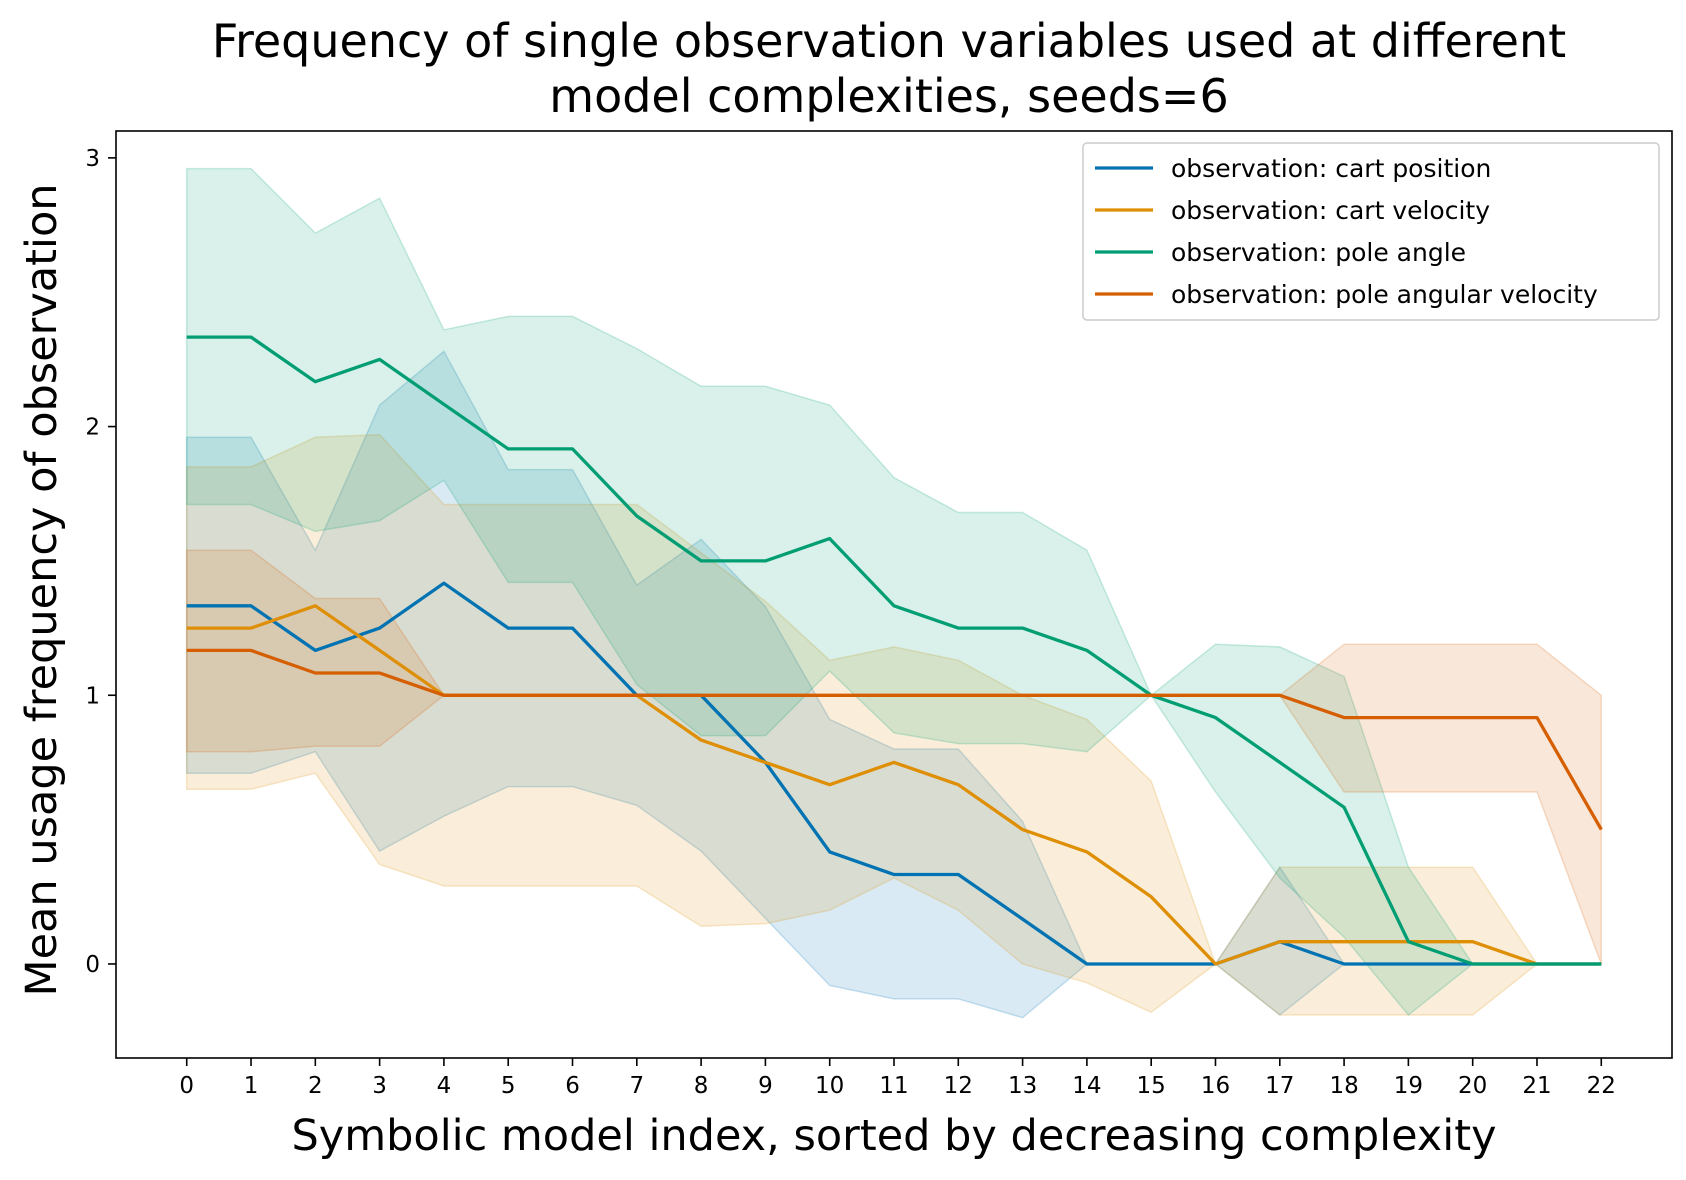 The image size is (1686, 1180). Describe the element at coordinates (701, 1086) in the screenshot. I see `x-tick-label: 8` at that location.